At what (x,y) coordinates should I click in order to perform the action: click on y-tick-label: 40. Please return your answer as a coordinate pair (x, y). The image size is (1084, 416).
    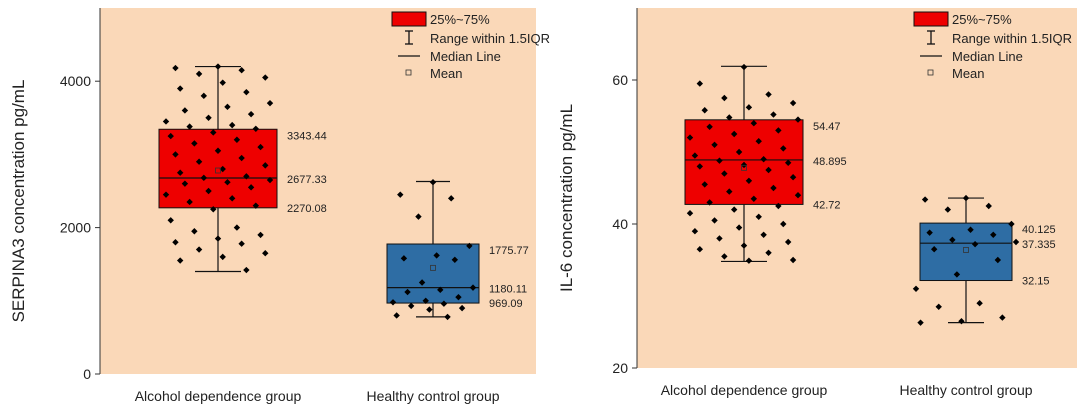
    Looking at the image, I should click on (620, 224).